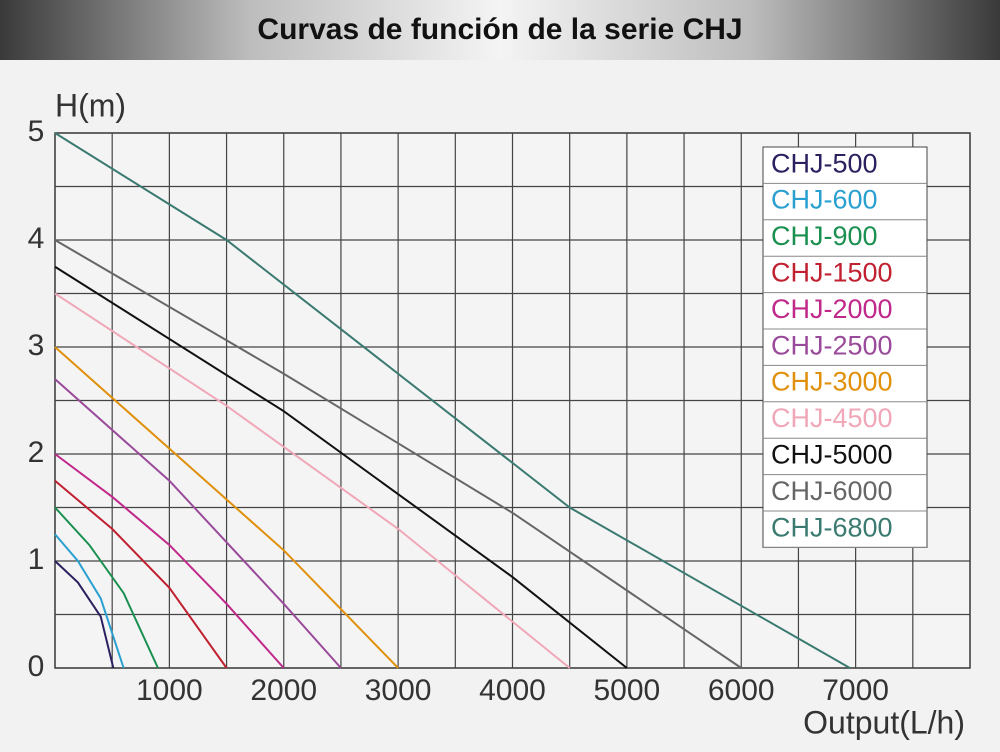 This screenshot has width=1000, height=752. What do you see at coordinates (169, 690) in the screenshot?
I see `x-tick-label: 1000` at bounding box center [169, 690].